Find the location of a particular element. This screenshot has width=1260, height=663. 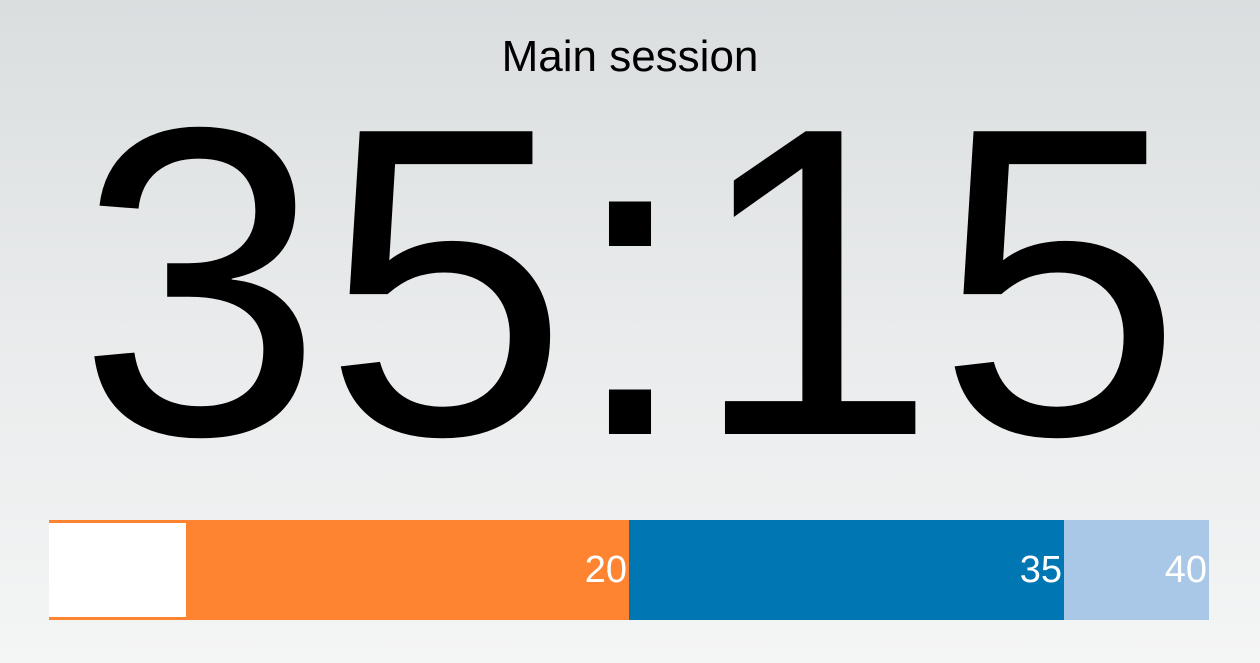

elapsed-indicator is located at coordinates (117, 570).